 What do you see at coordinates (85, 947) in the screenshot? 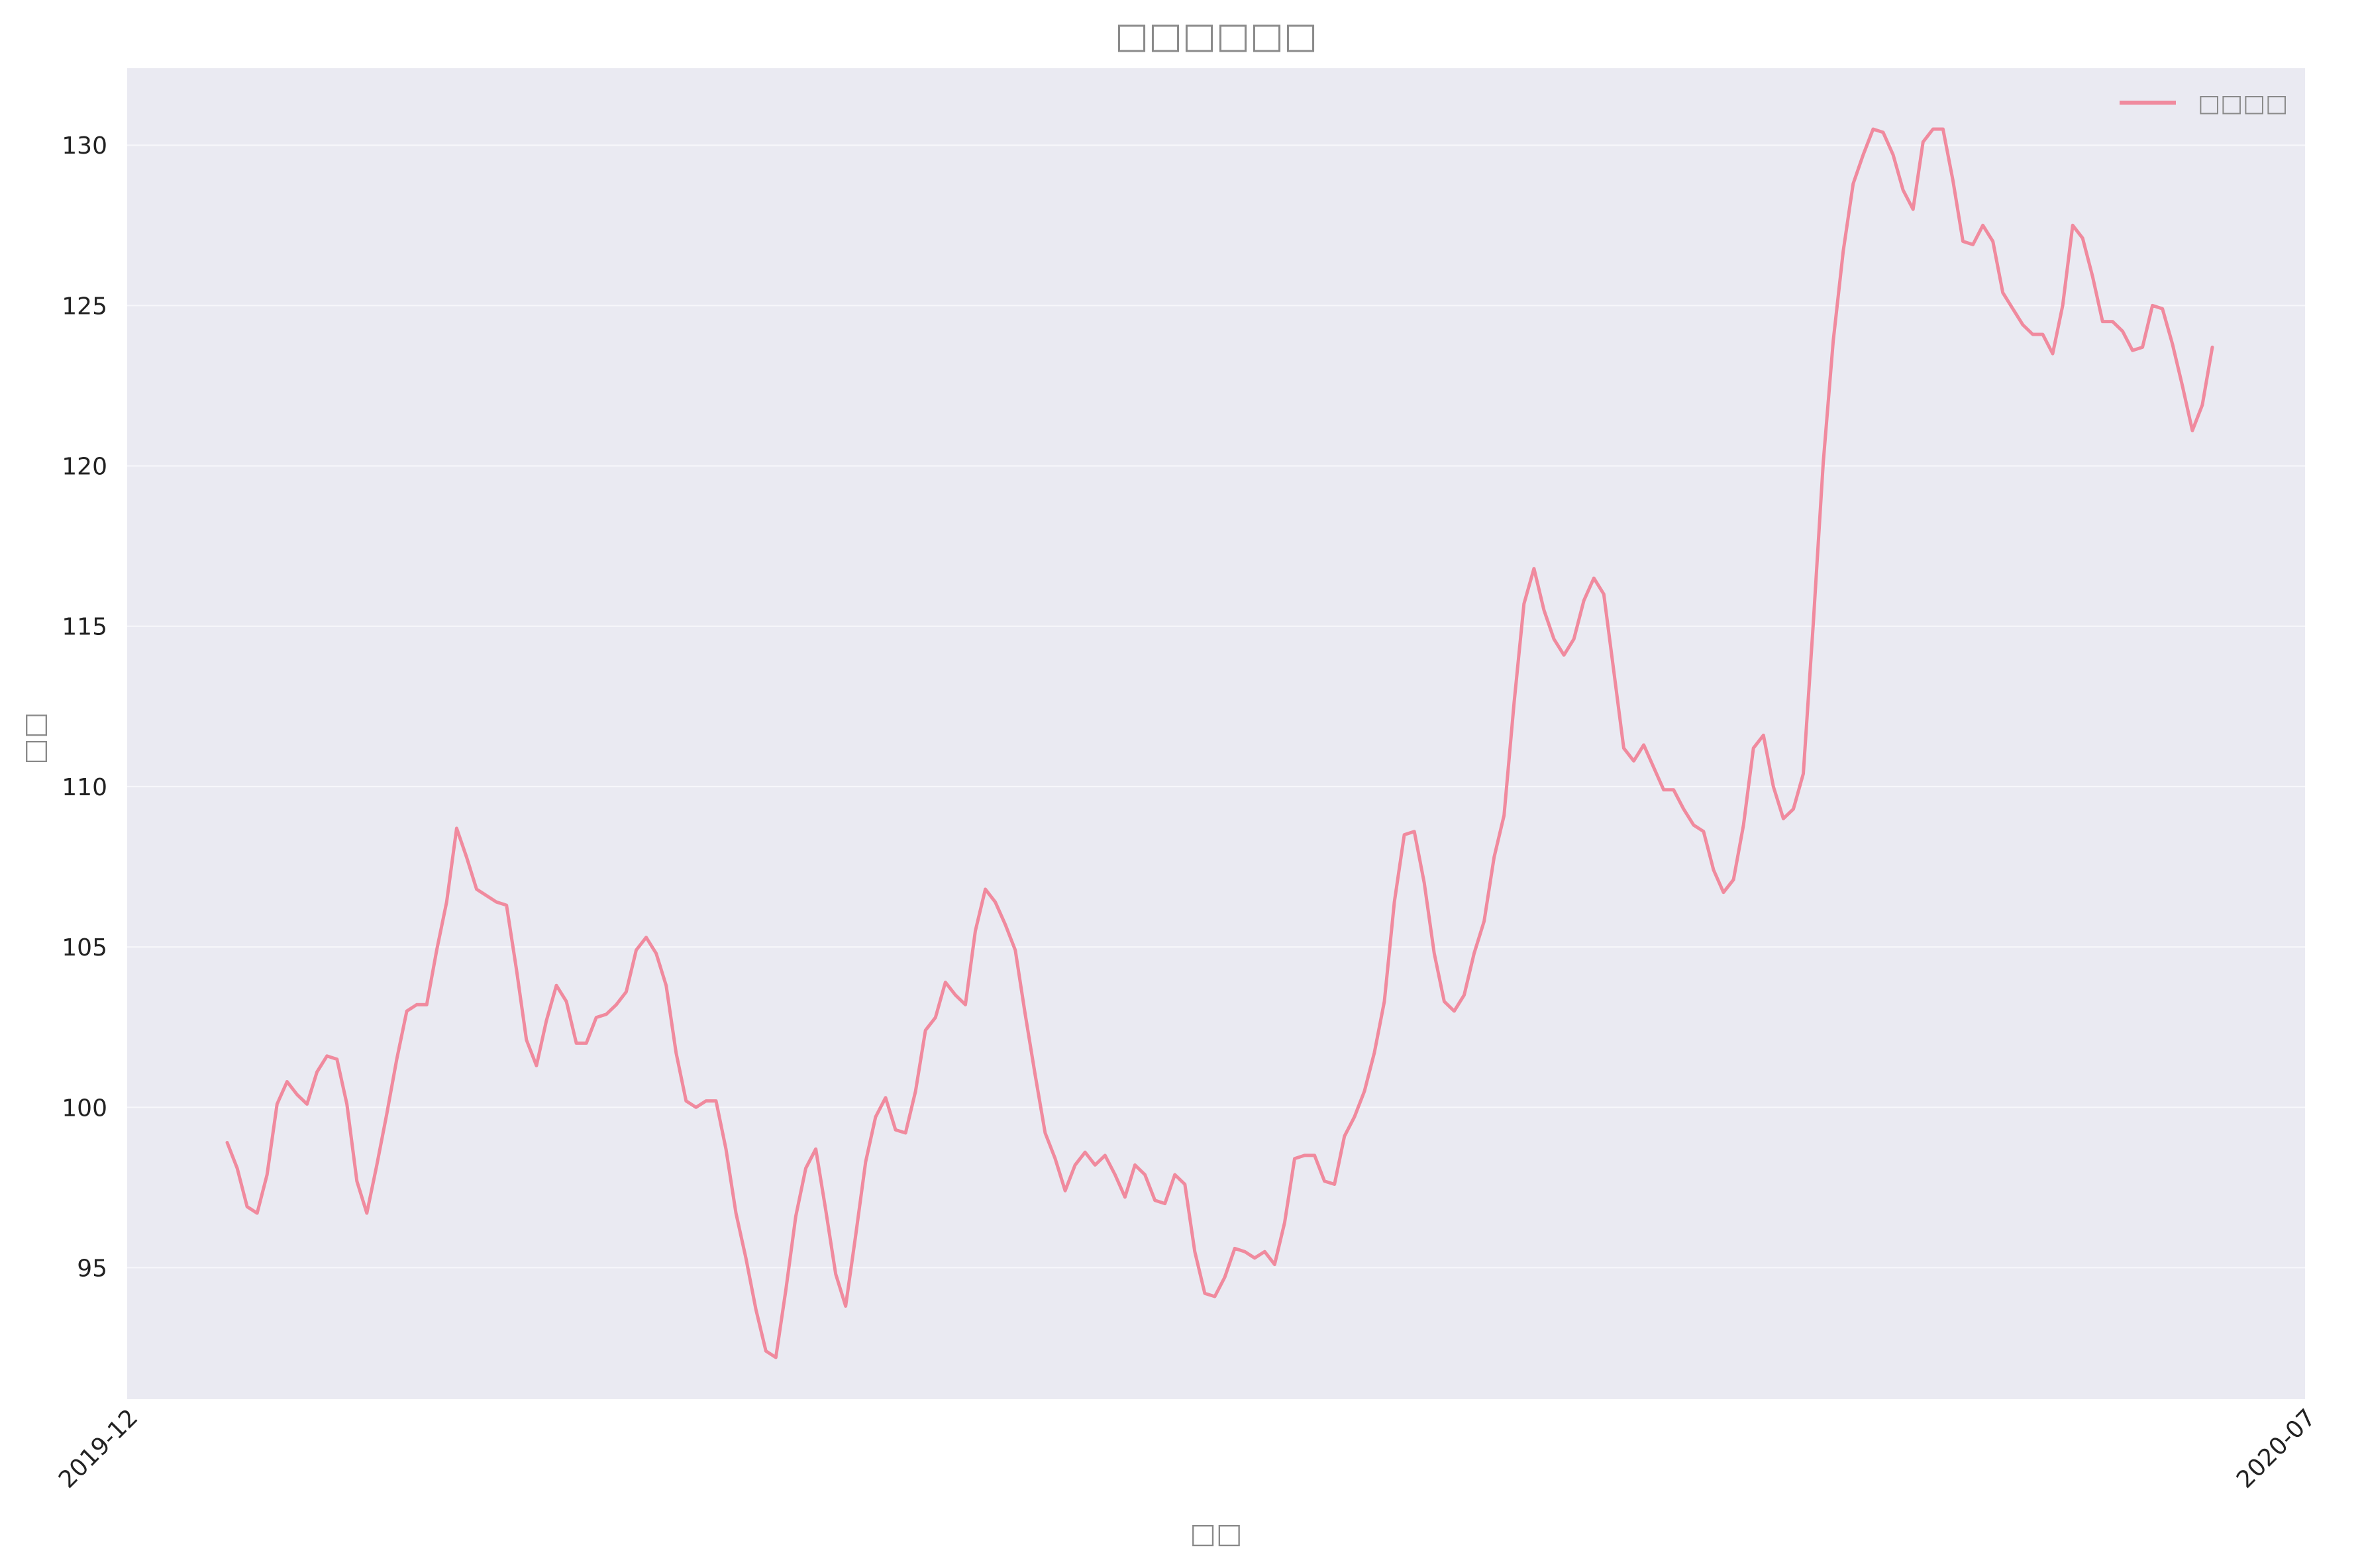
I see `y-tick-label: 105` at bounding box center [85, 947].